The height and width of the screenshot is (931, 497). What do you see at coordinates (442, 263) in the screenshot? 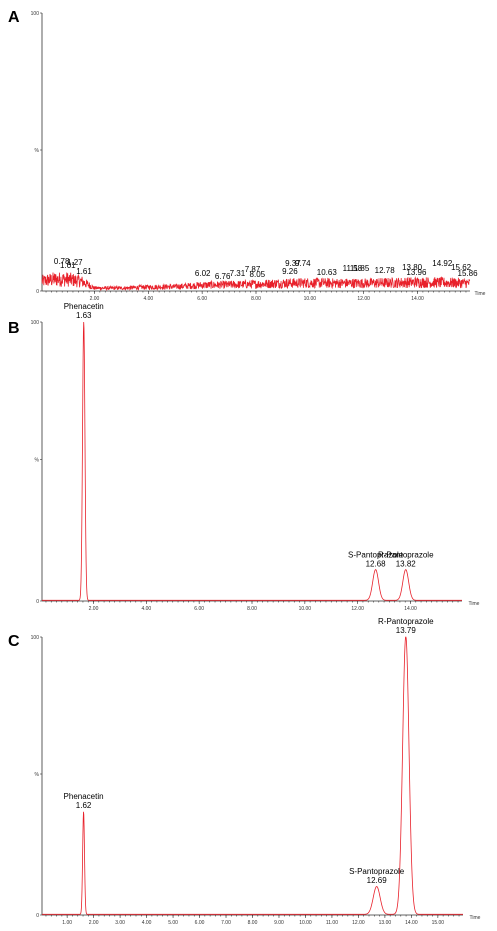
I see `peak-rt-label: 14.92` at bounding box center [442, 263].